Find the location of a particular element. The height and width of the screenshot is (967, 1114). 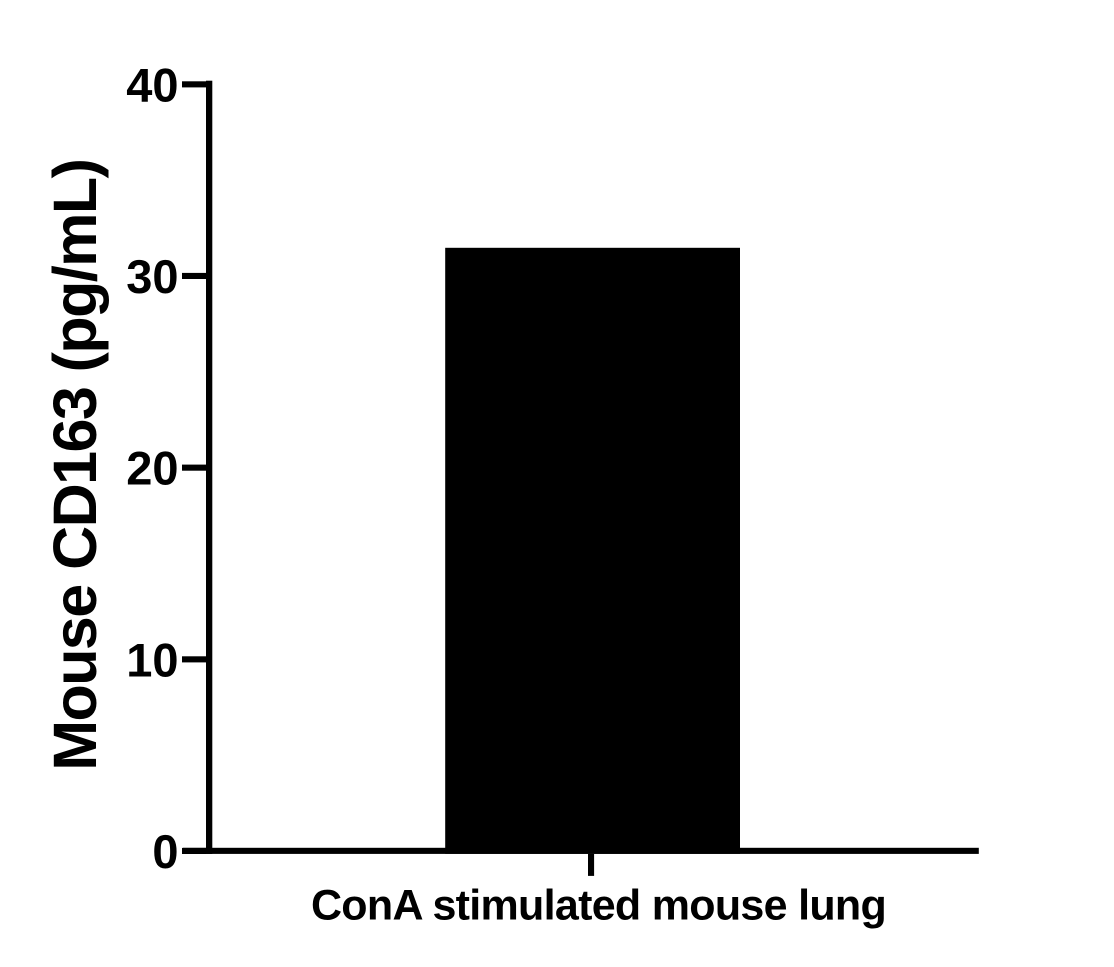

svg-text: 0 is located at coordinates (165, 851).